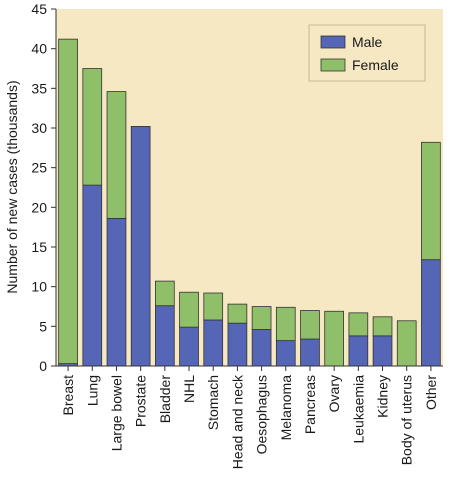 Image resolution: width=455 pixels, height=487 pixels. Describe the element at coordinates (39, 49) in the screenshot. I see `y-tick-label-8: 40` at that location.